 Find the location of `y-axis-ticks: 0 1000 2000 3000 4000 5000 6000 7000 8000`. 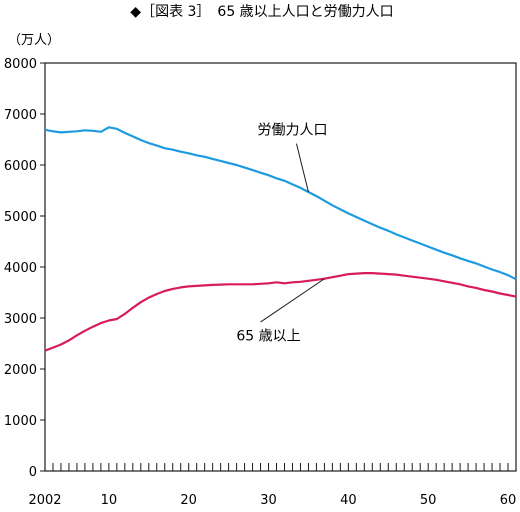

y-axis-ticks: 0 1000 2000 3000 4000 5000 6000 7000 8000 is located at coordinates (24, 268).